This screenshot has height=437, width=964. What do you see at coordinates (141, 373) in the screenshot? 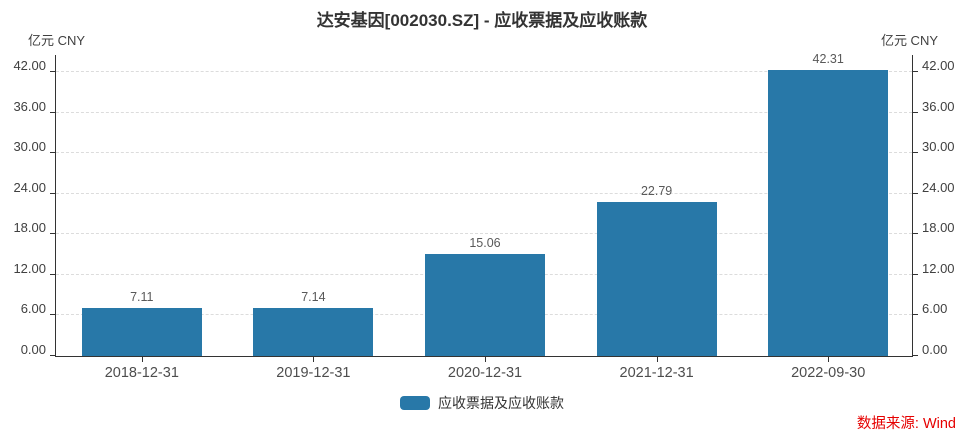
I see `x-tick-label: 2018-12-31` at bounding box center [141, 373].